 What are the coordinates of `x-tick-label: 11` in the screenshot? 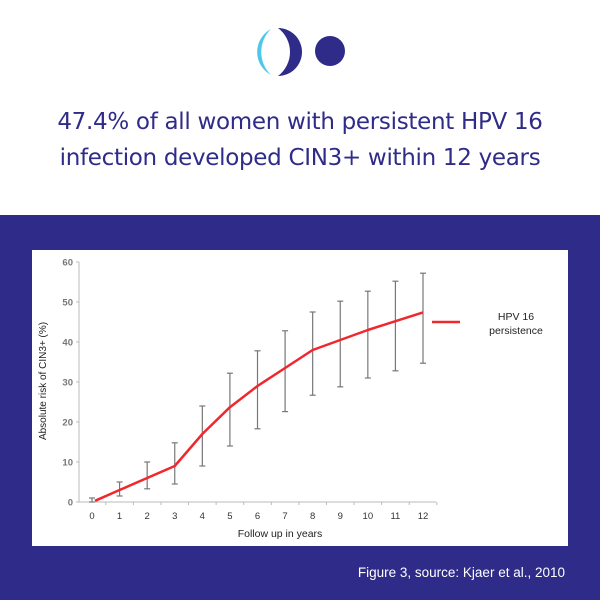 It's located at (395, 516).